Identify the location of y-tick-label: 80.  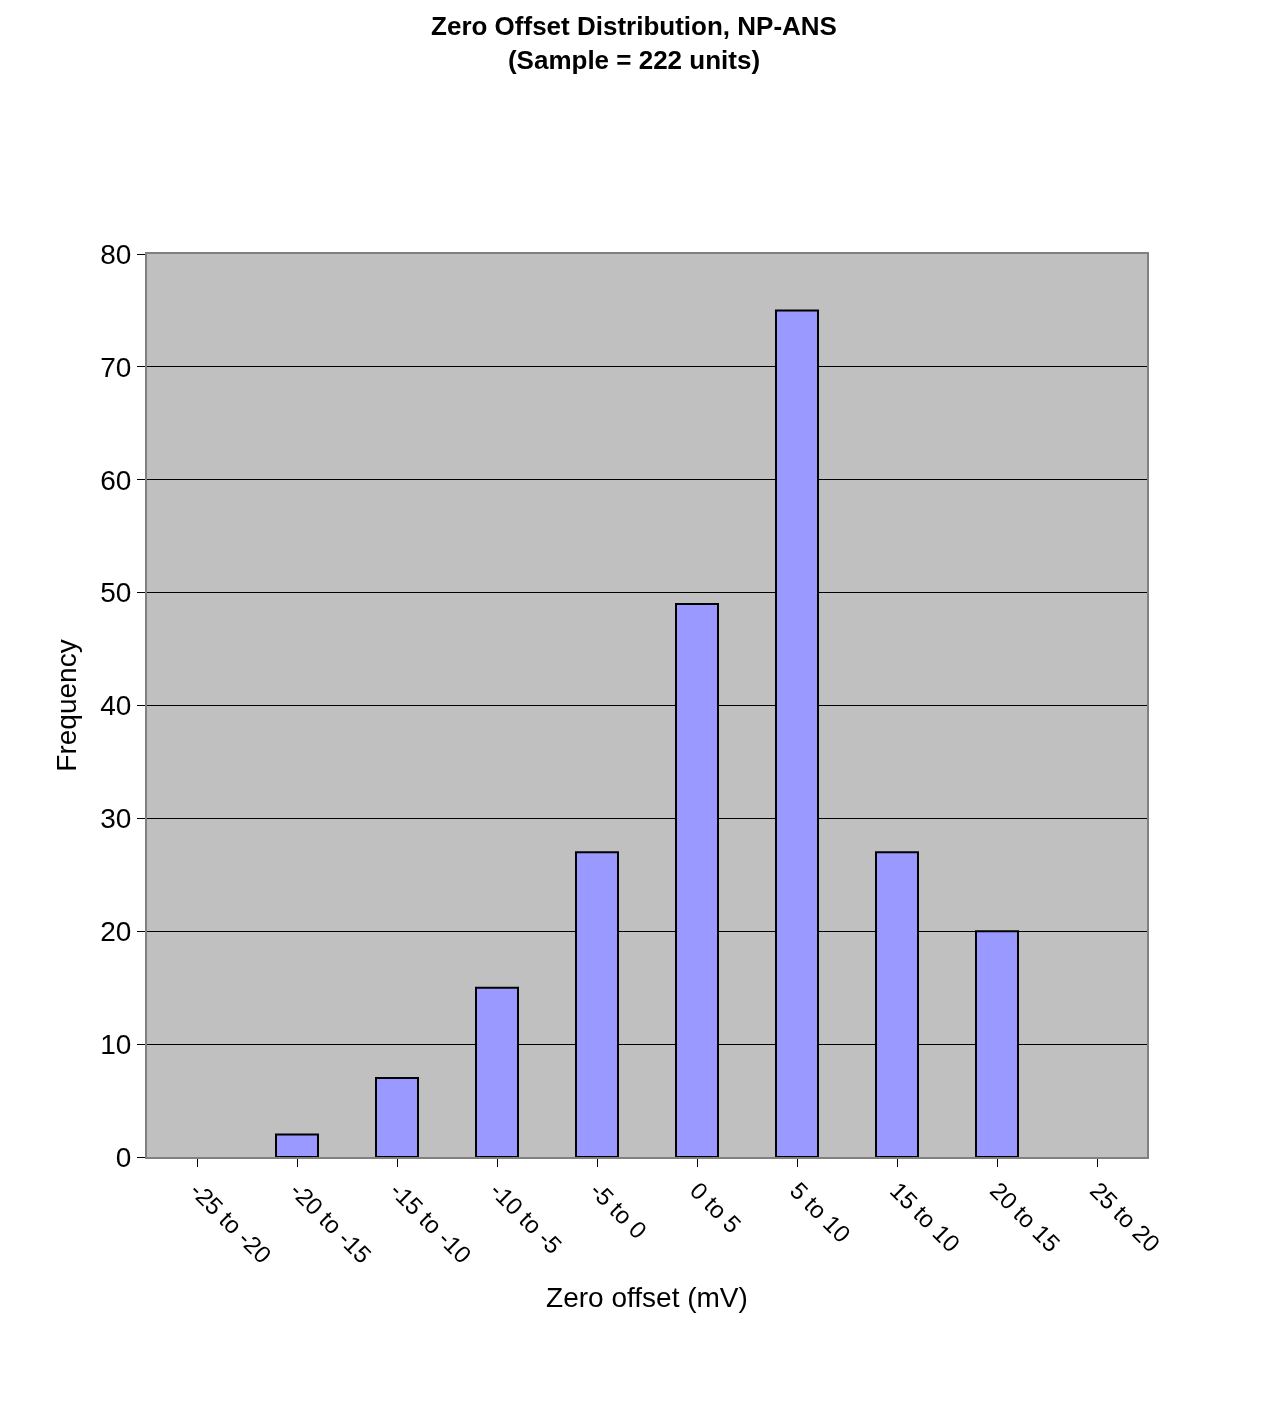
(116, 254).